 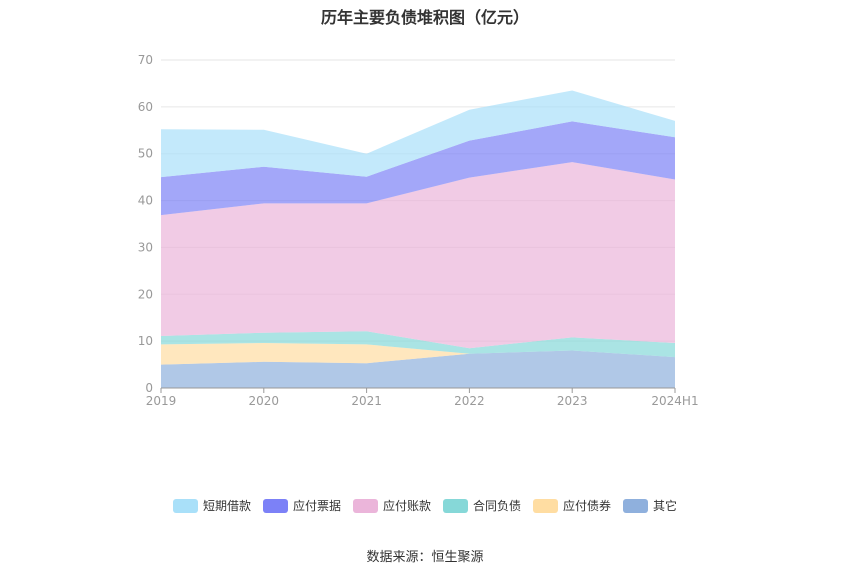 I want to click on y-tick-label: 10, so click(x=145, y=341).